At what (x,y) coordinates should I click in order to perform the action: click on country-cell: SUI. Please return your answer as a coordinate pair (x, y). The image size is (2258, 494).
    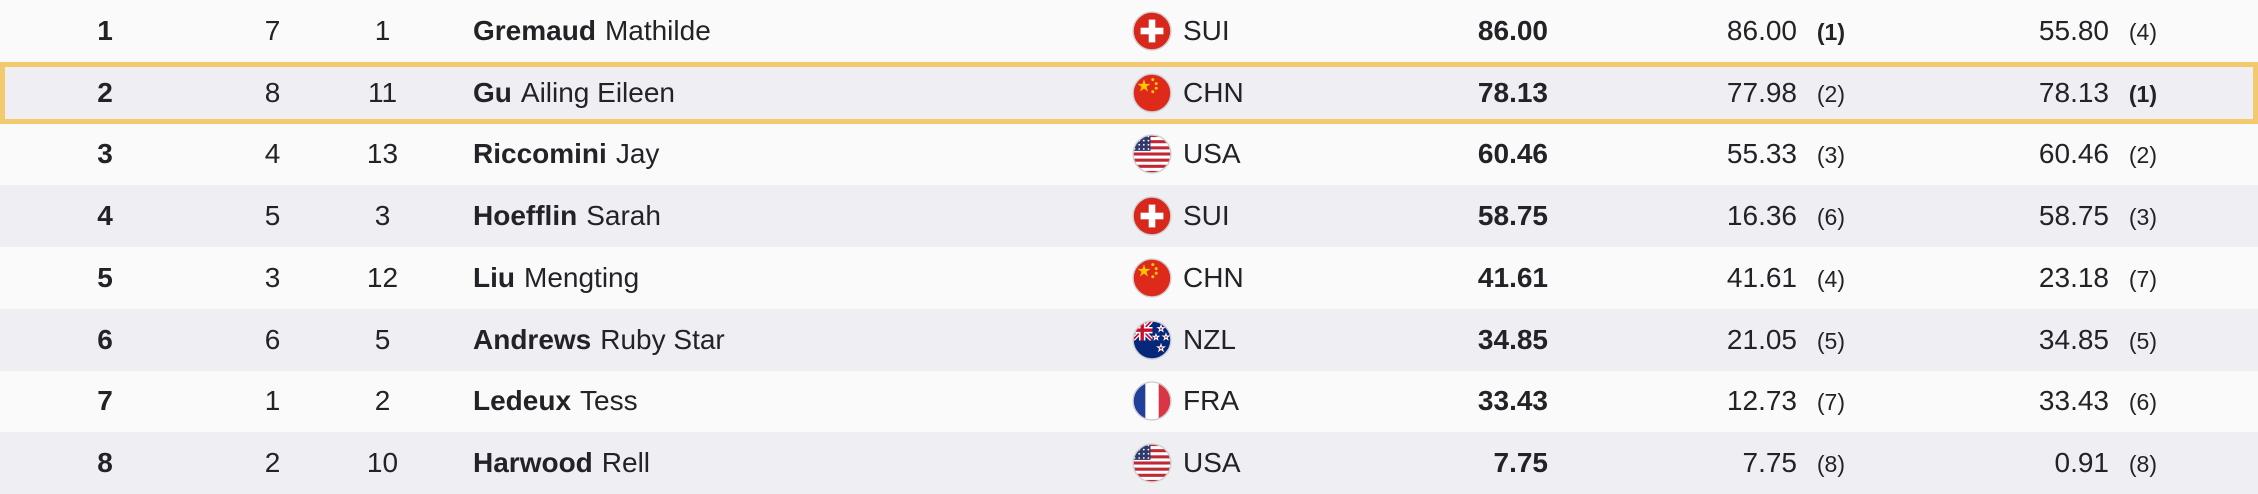
    Looking at the image, I should click on (1260, 31).